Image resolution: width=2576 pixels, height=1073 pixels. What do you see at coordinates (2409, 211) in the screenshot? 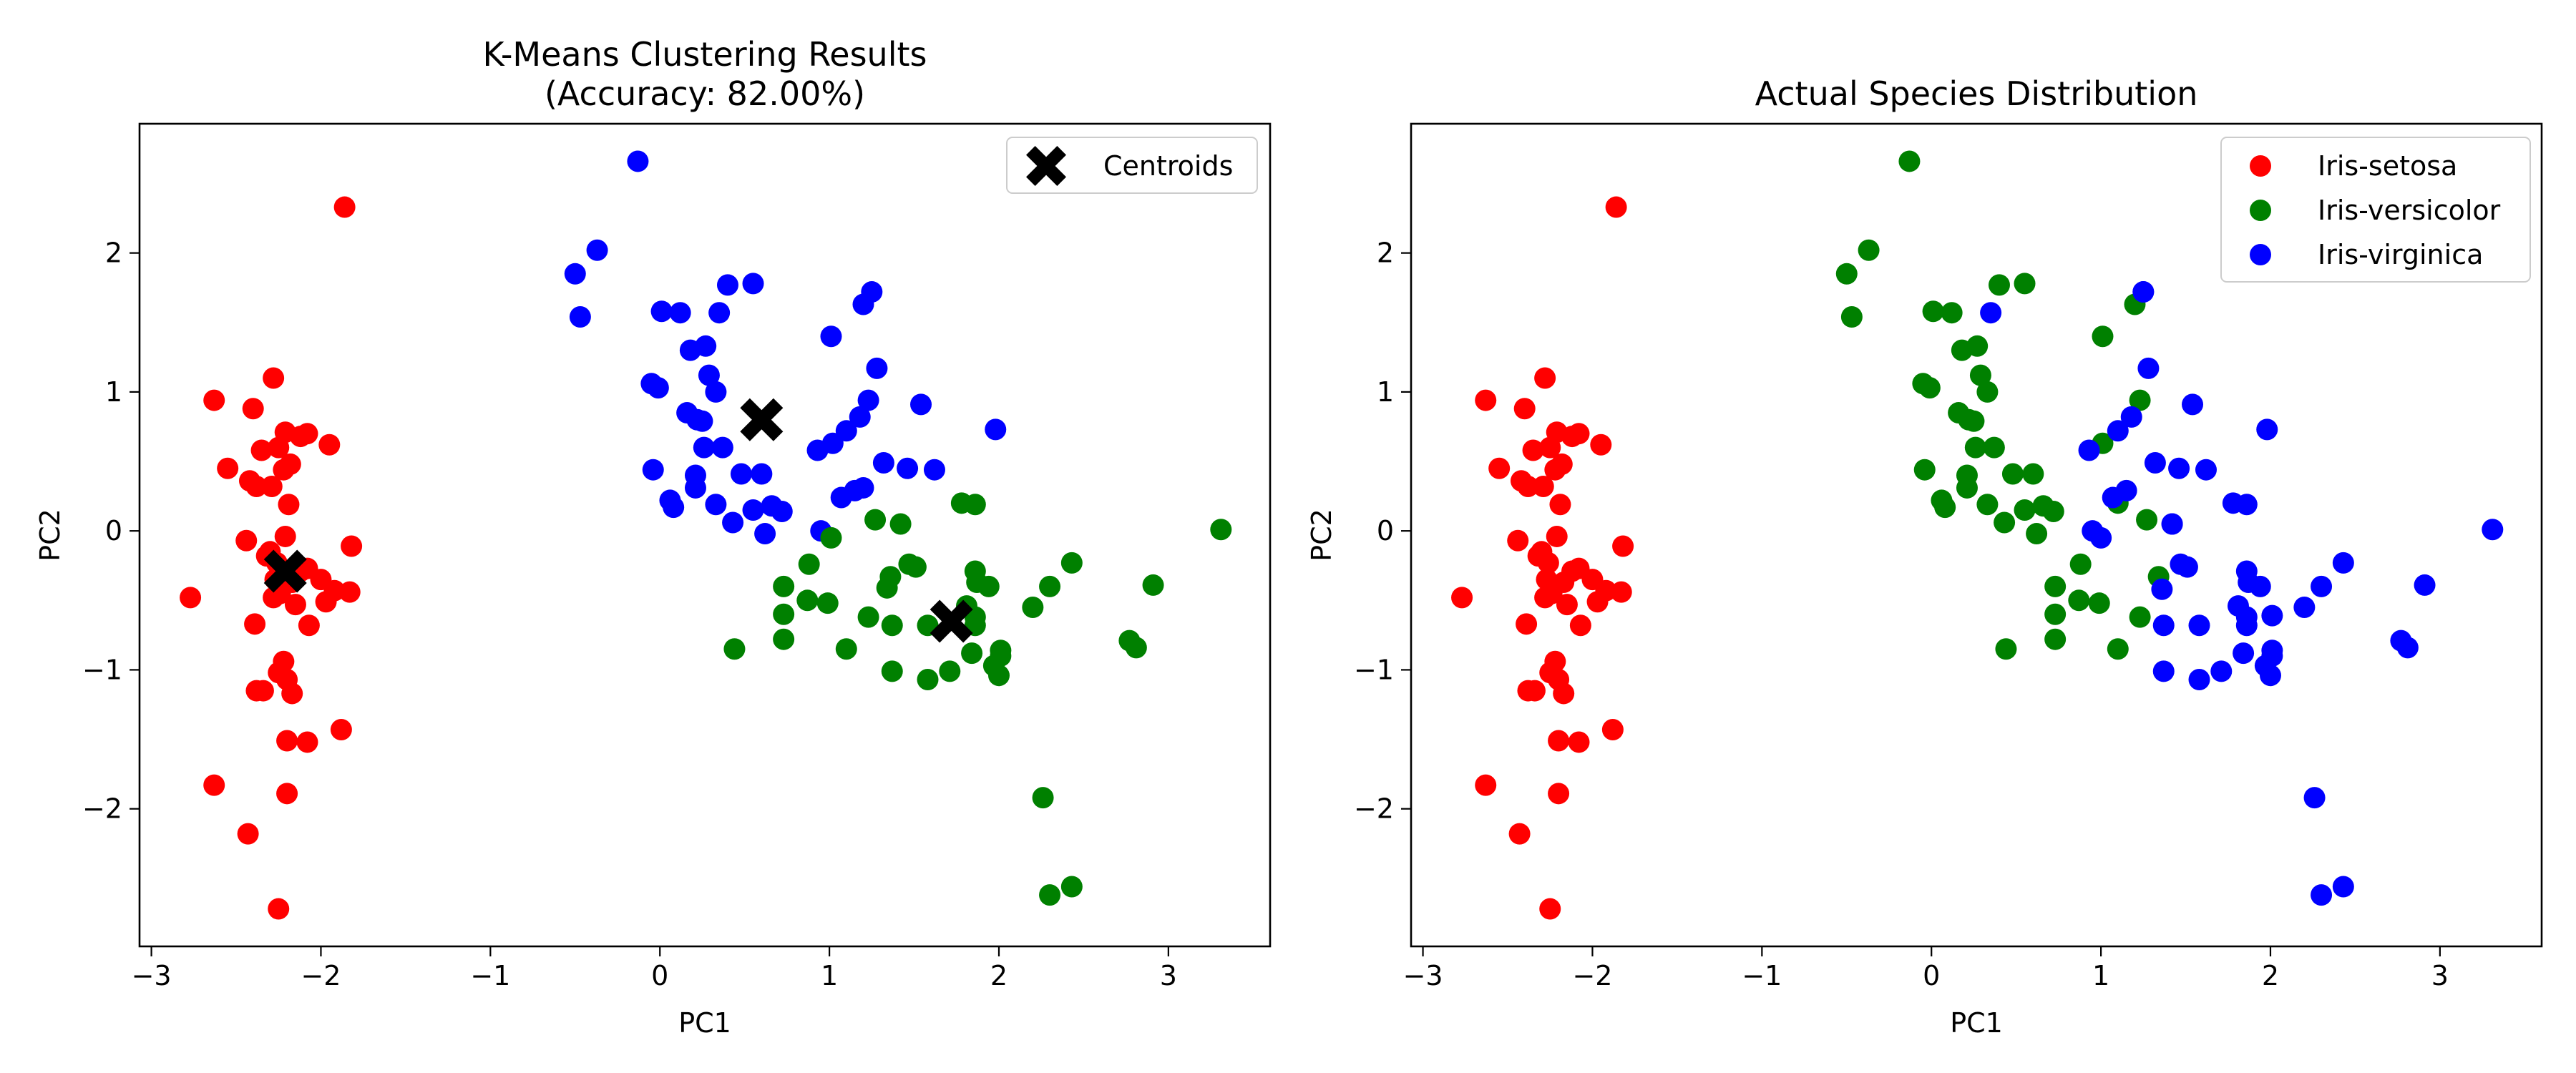
I see `legend-label: Iris-versicolor` at bounding box center [2409, 211].